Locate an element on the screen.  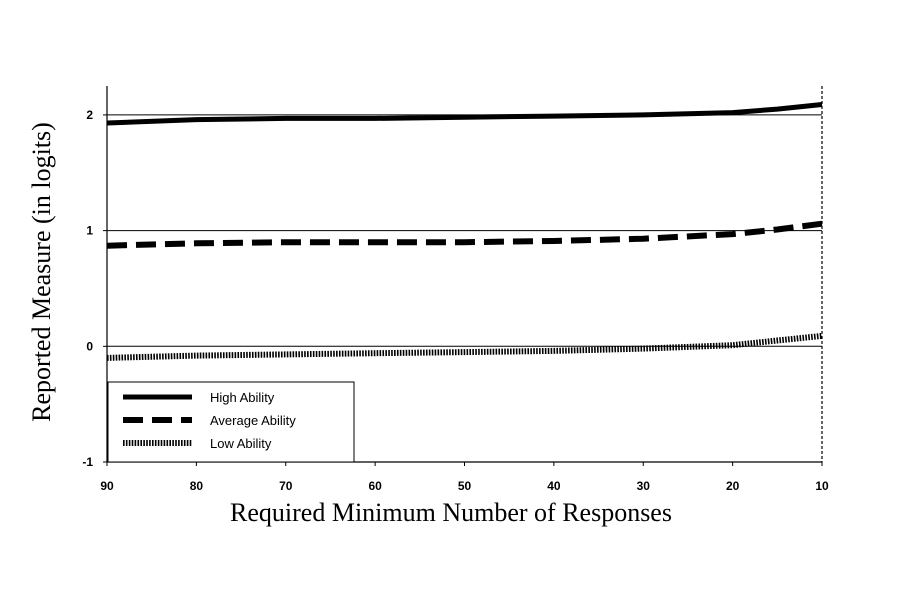
x-tick-label: 70 is located at coordinates (286, 486).